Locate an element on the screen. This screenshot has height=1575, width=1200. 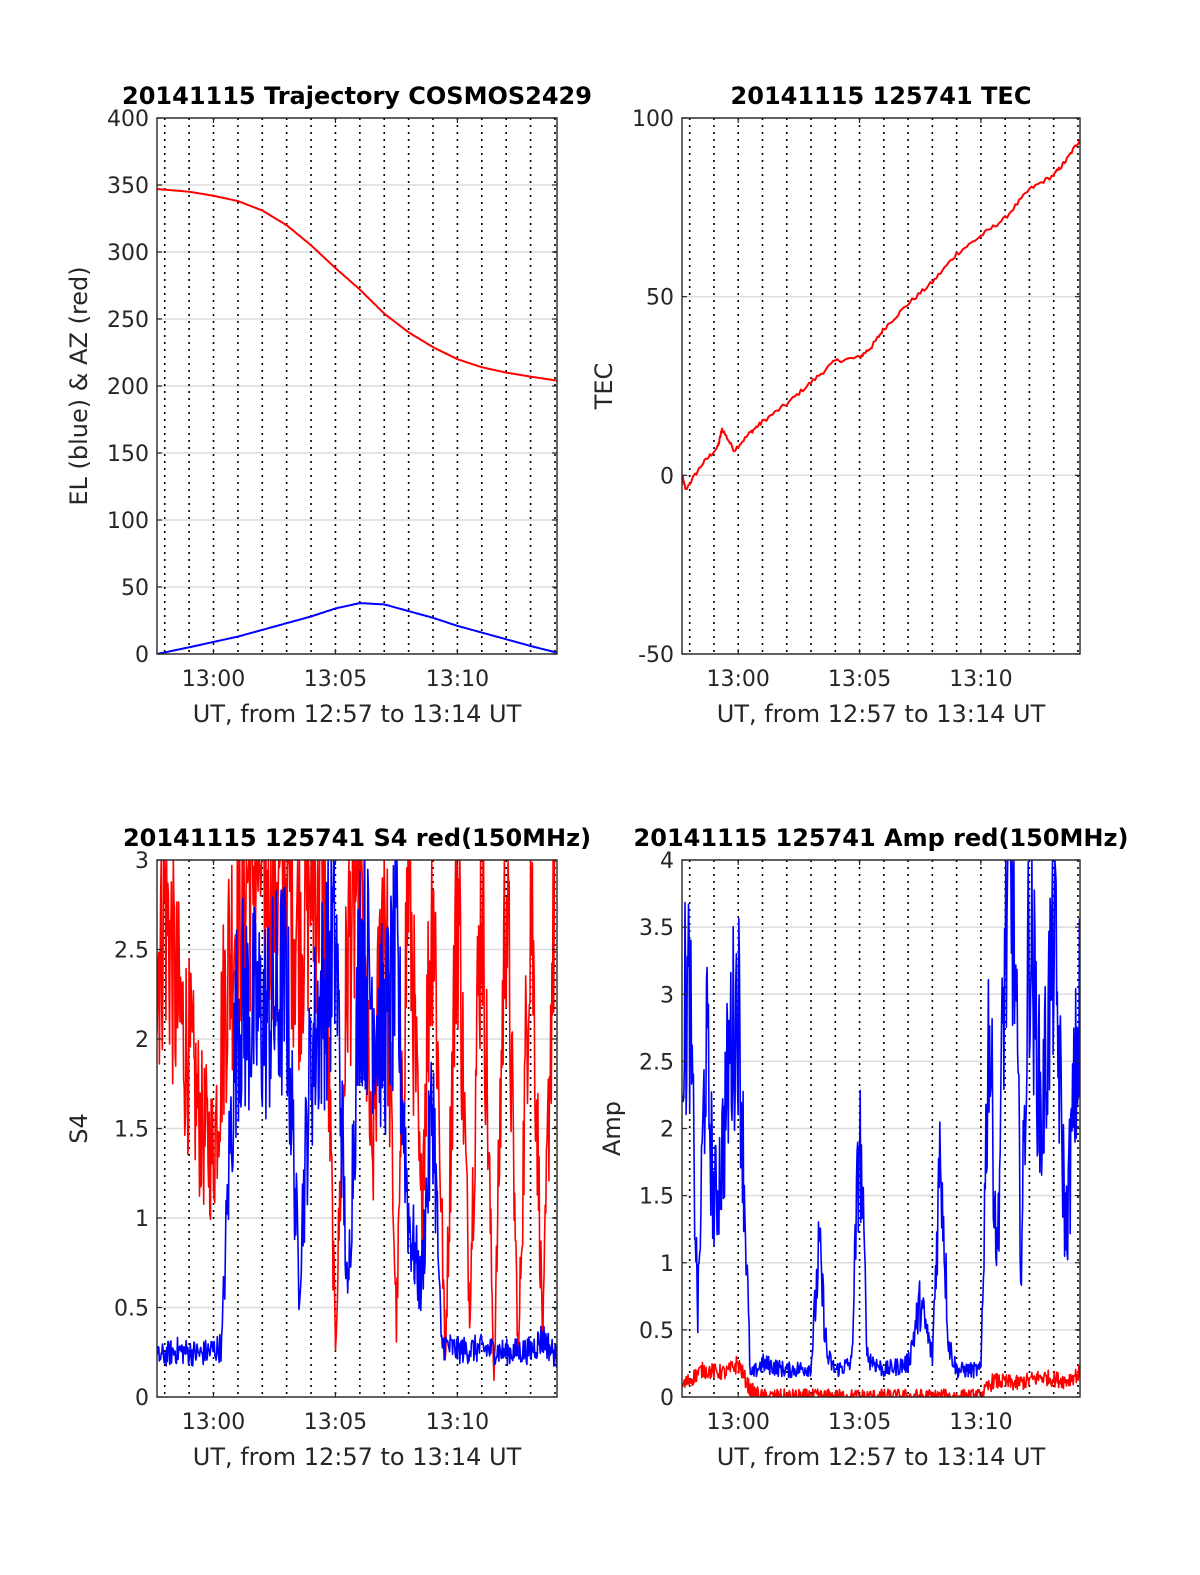
chart-title: 20141115 125741 S4 red(150MHz) is located at coordinates (357, 838).